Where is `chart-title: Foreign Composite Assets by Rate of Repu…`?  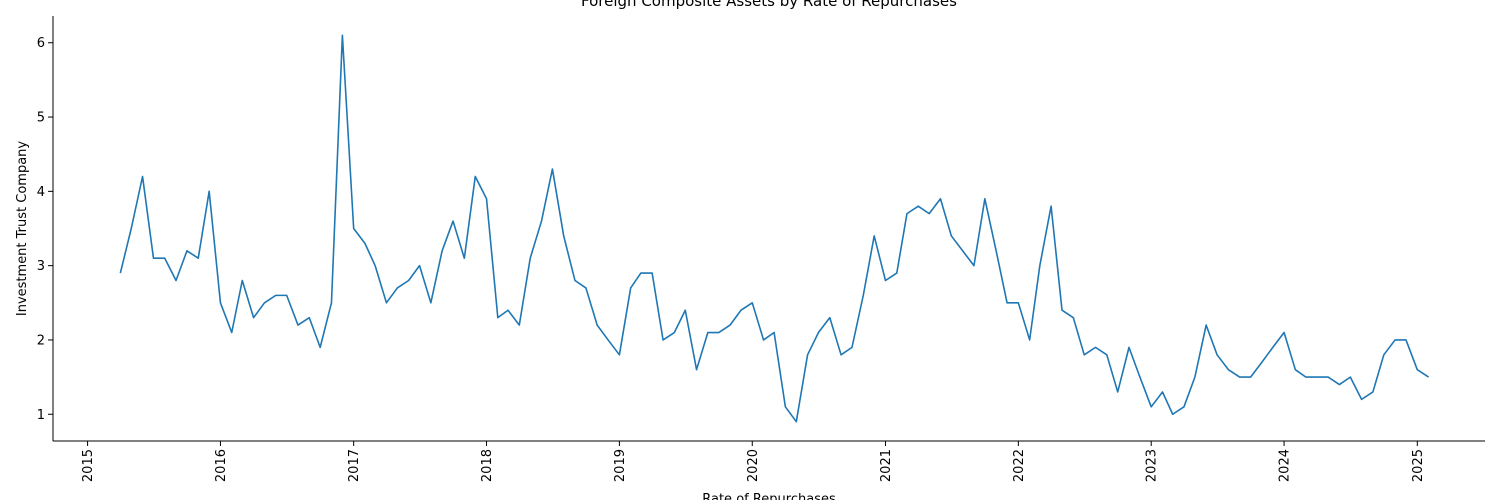
chart-title: Foreign Composite Assets by Rate of Repu… is located at coordinates (769, 5).